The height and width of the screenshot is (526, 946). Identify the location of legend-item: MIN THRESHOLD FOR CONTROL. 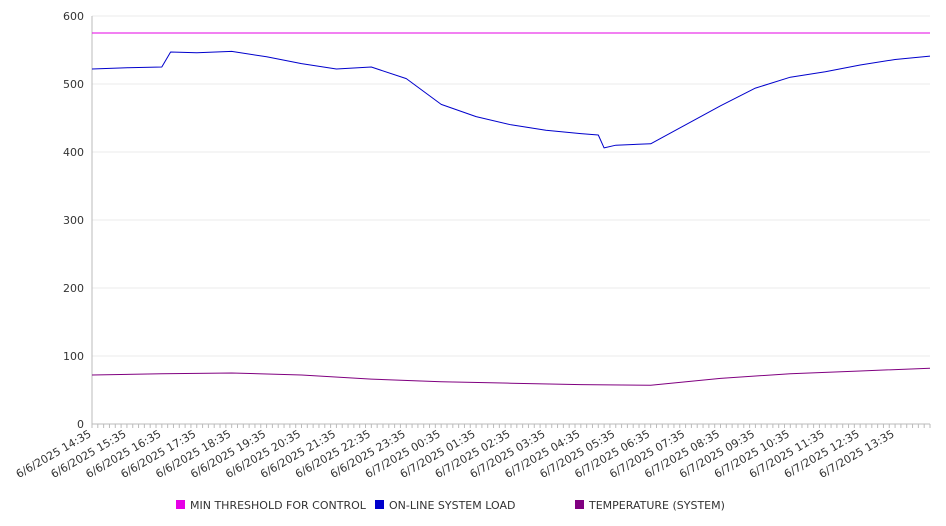
(271, 505).